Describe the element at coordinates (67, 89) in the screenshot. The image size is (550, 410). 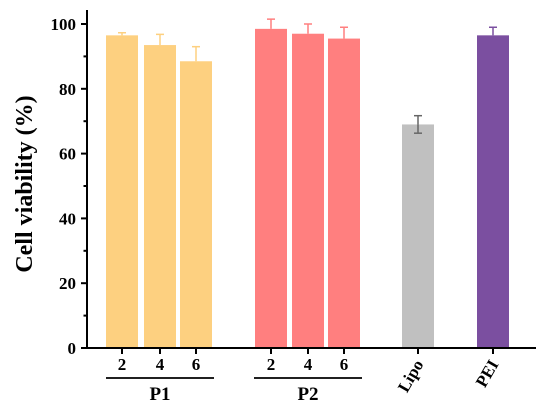
I see `y-tick-label: 80` at that location.